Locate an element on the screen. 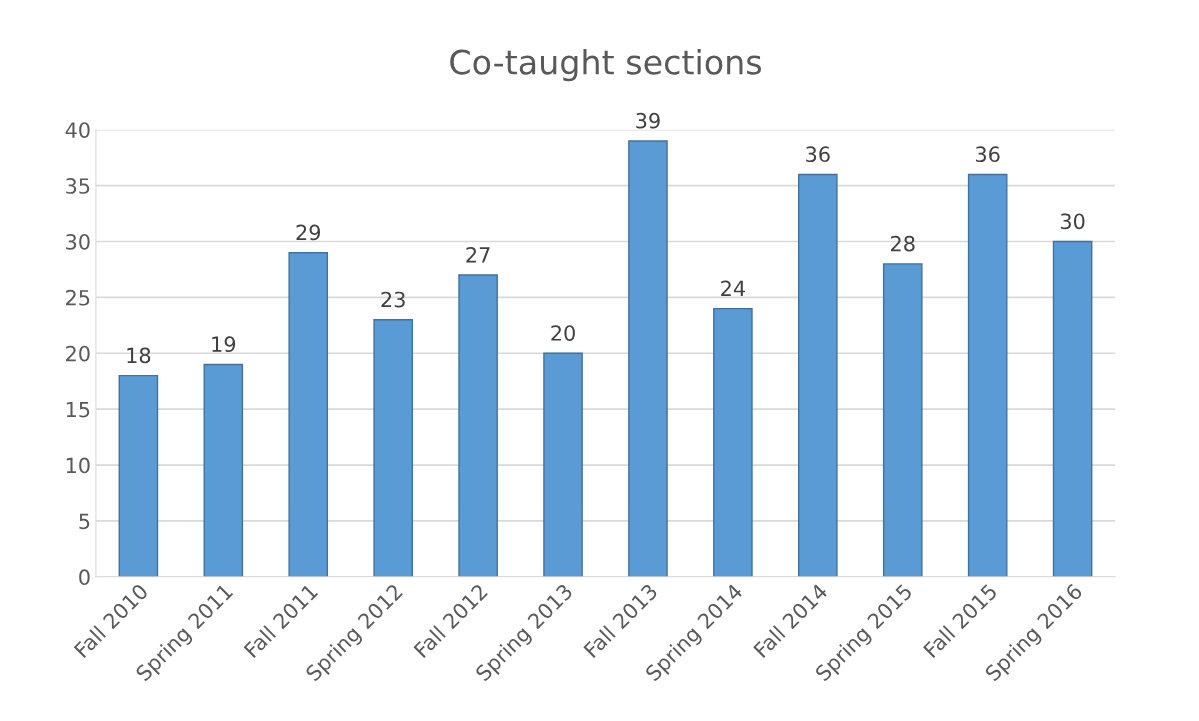  y-tick-label: 20 is located at coordinates (78, 353).